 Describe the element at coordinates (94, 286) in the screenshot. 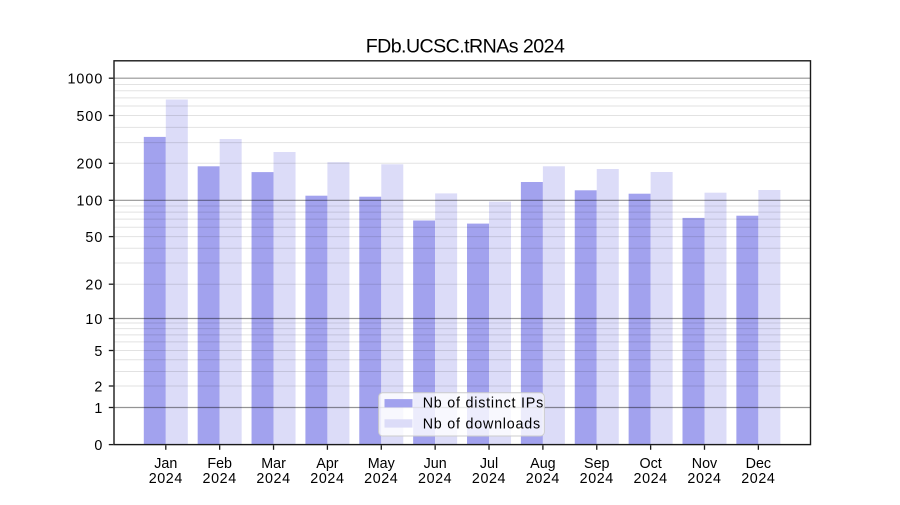

I see `svg-text: 20` at that location.